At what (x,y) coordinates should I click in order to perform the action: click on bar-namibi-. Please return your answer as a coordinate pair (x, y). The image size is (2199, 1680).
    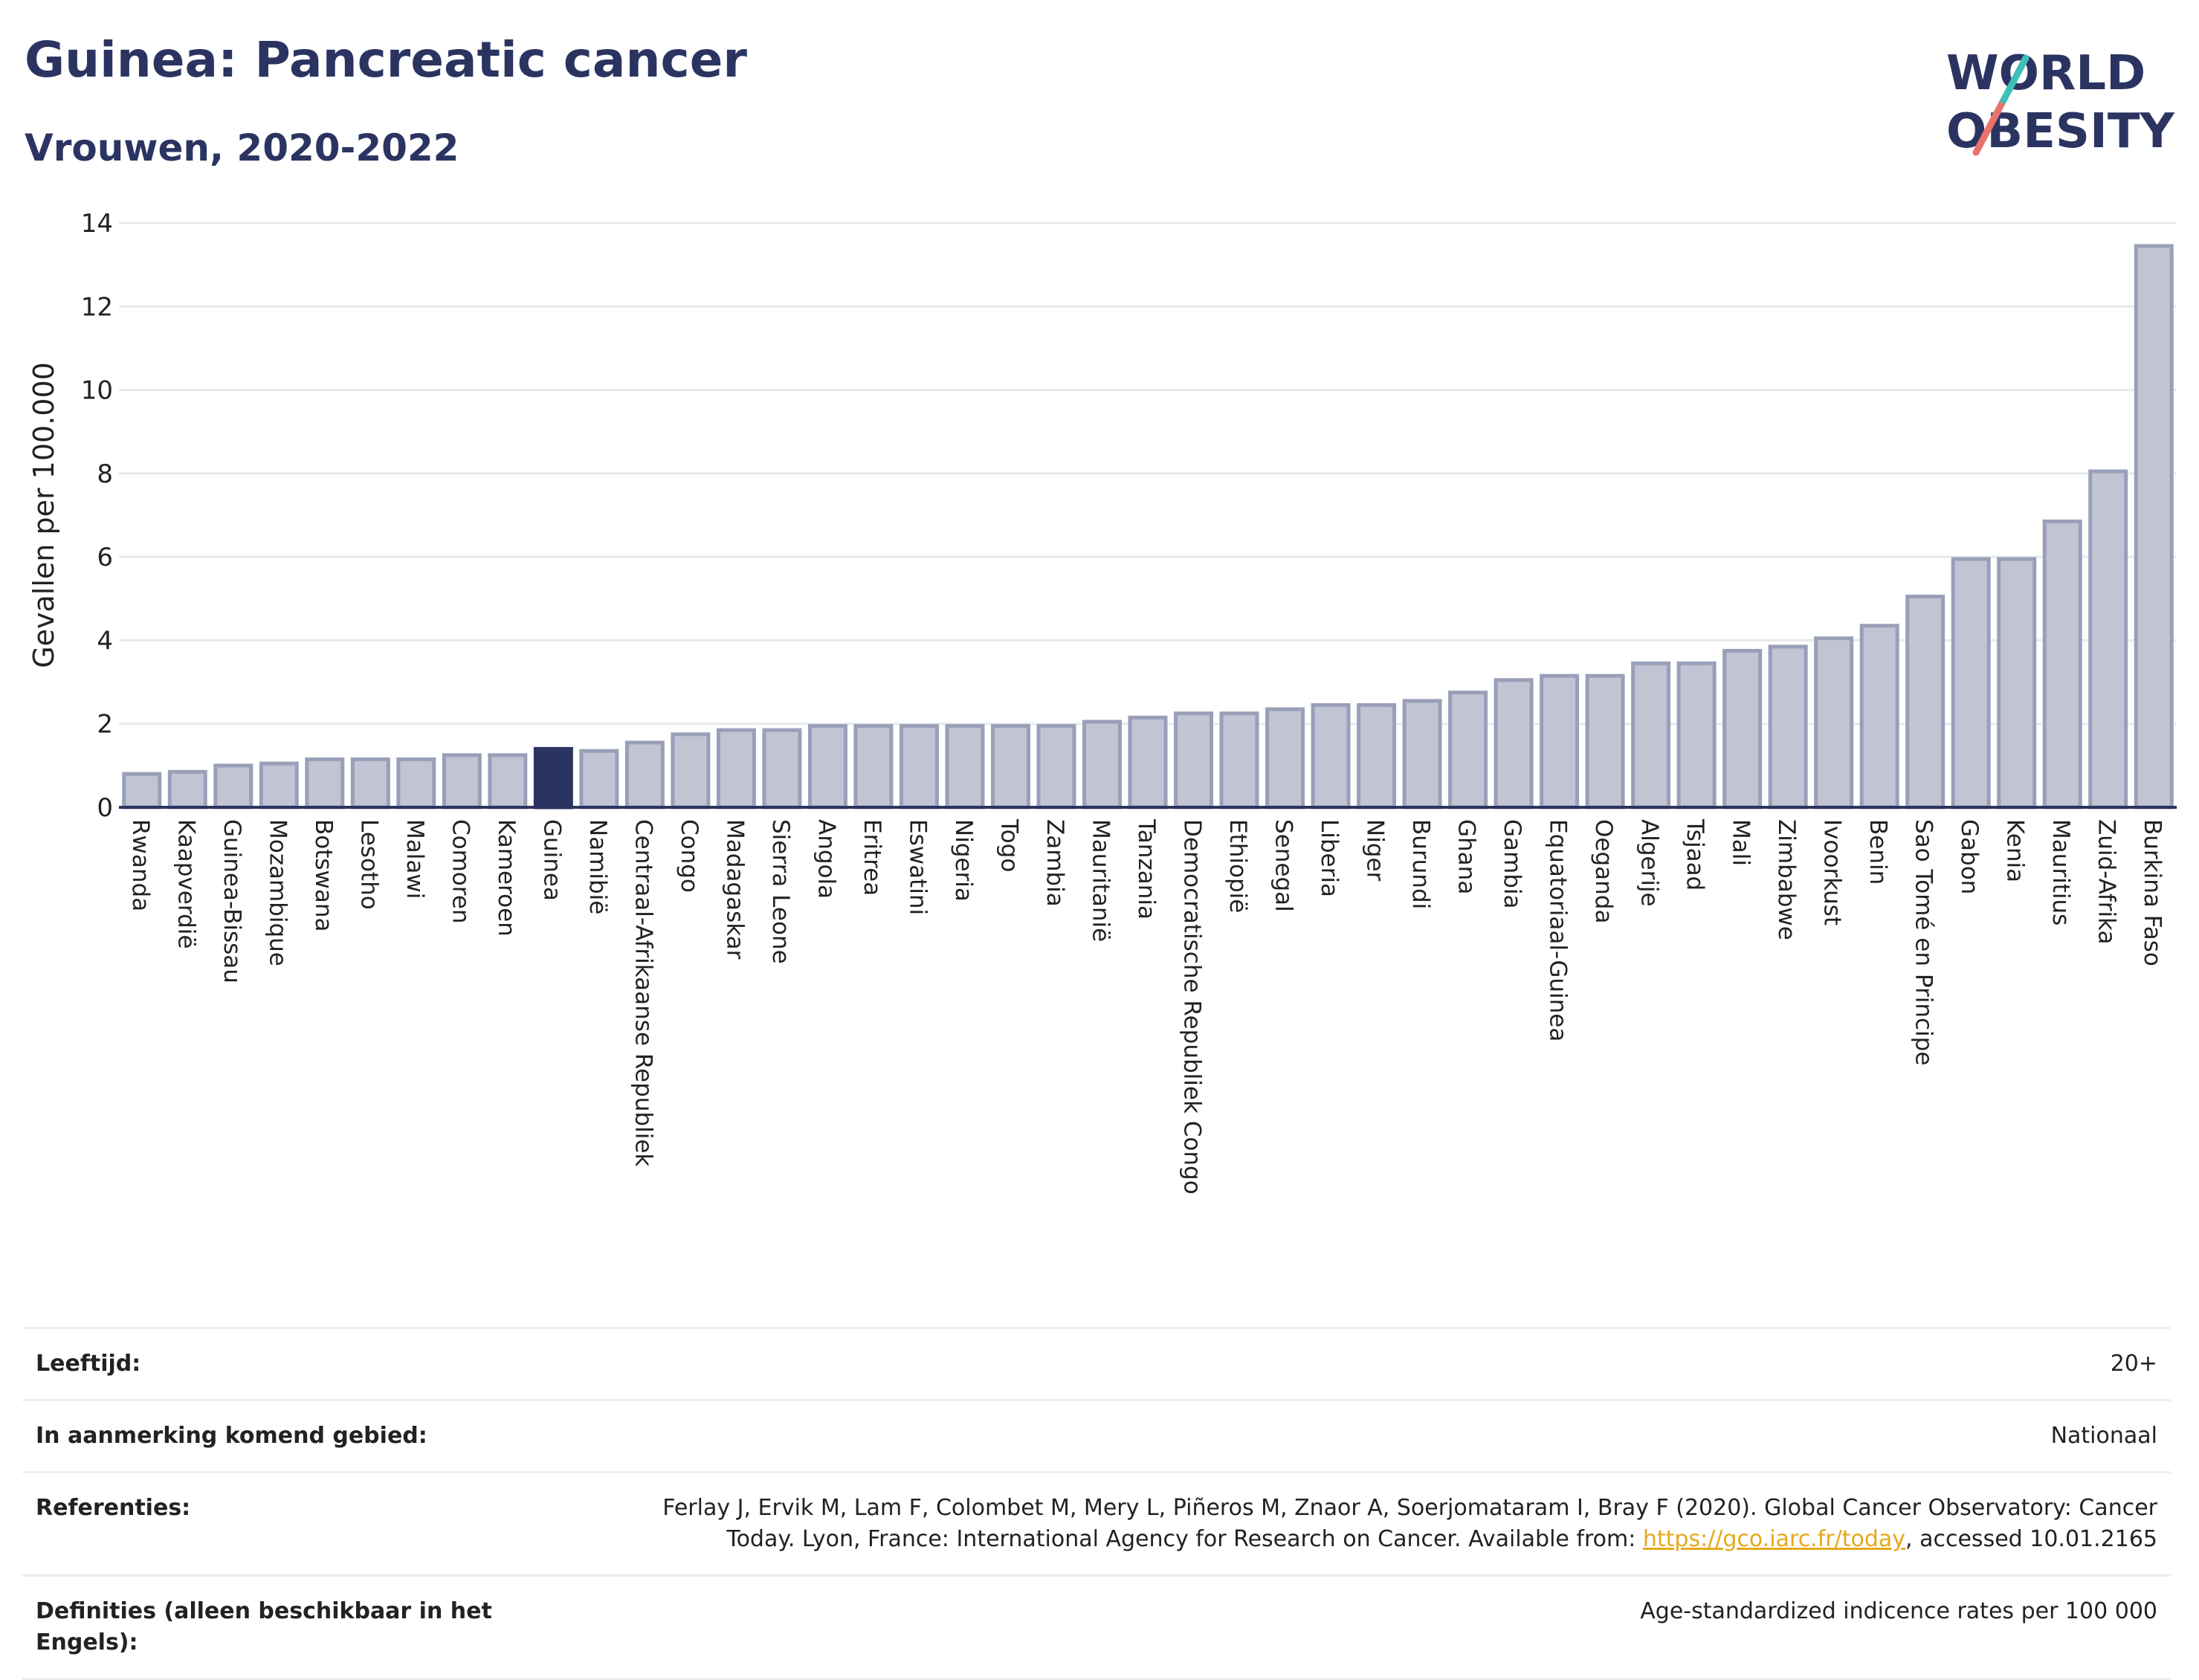
    Looking at the image, I should click on (599, 780).